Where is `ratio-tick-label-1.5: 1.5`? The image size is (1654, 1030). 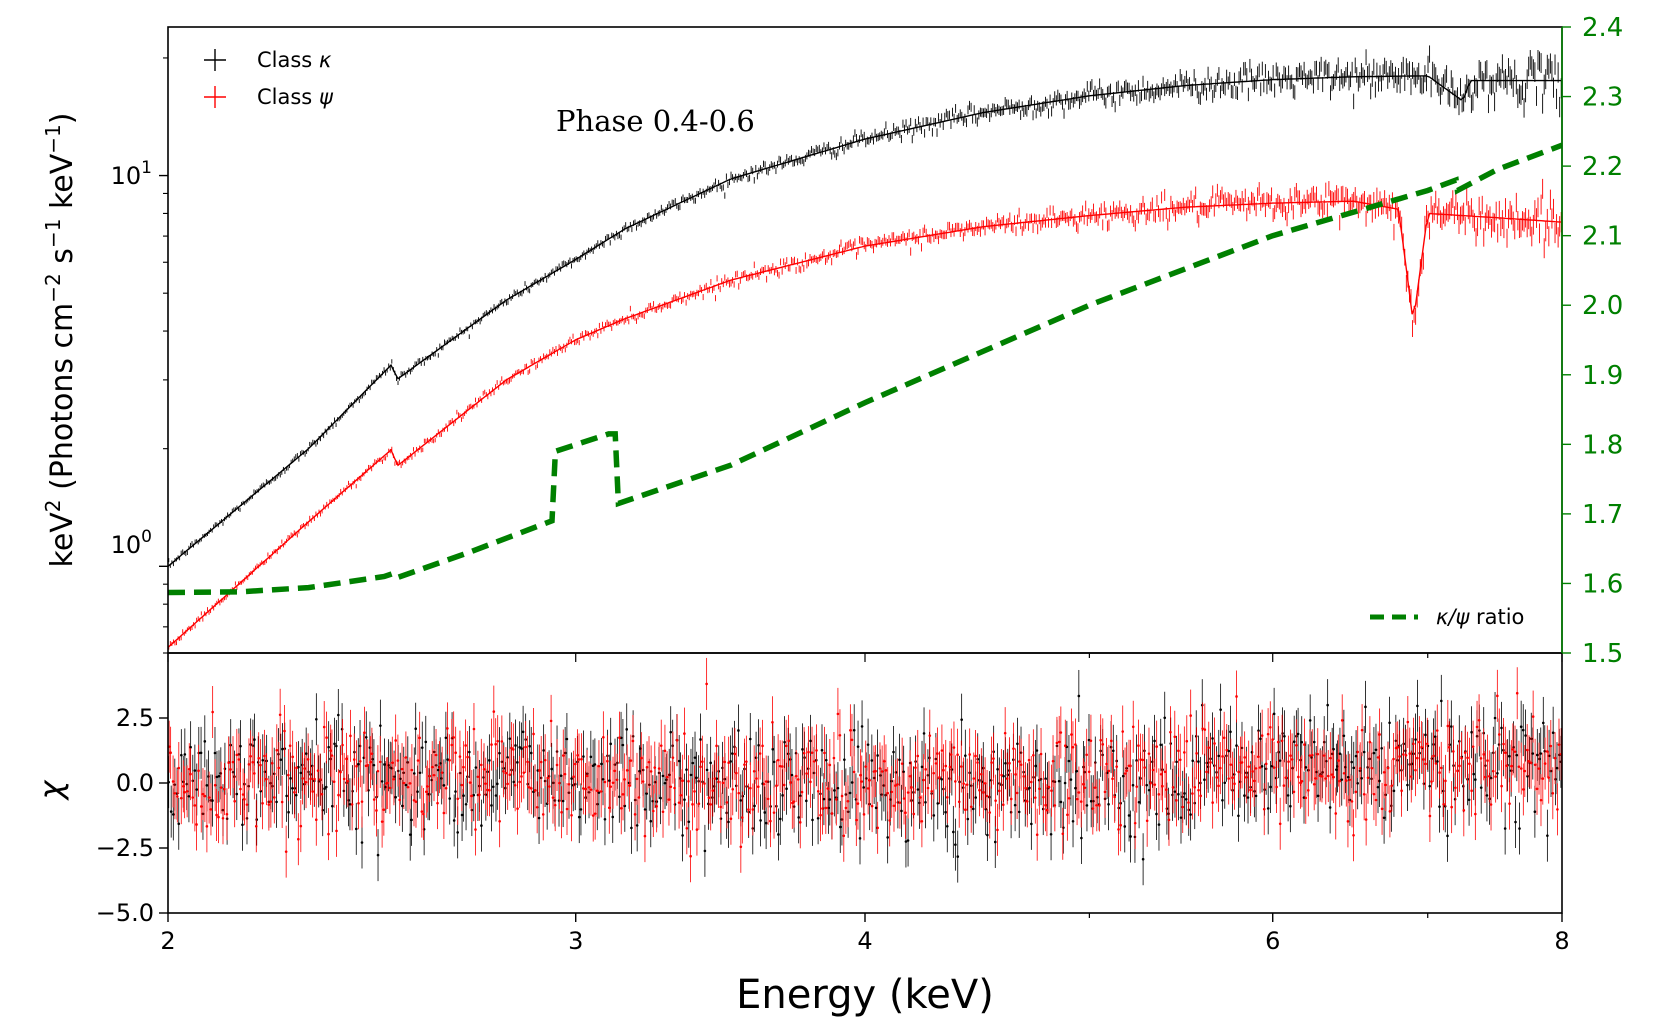
ratio-tick-label-1.5: 1.5 is located at coordinates (1602, 654).